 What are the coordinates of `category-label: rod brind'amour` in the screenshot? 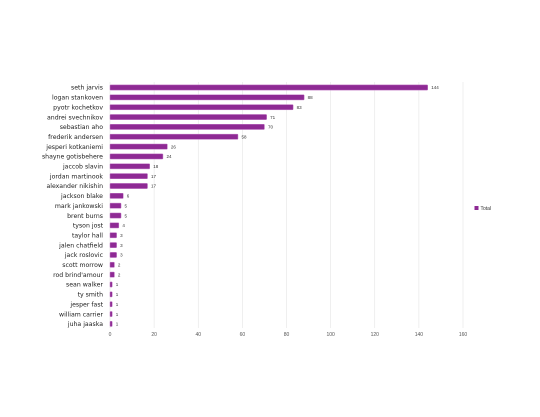 It's located at (78, 275).